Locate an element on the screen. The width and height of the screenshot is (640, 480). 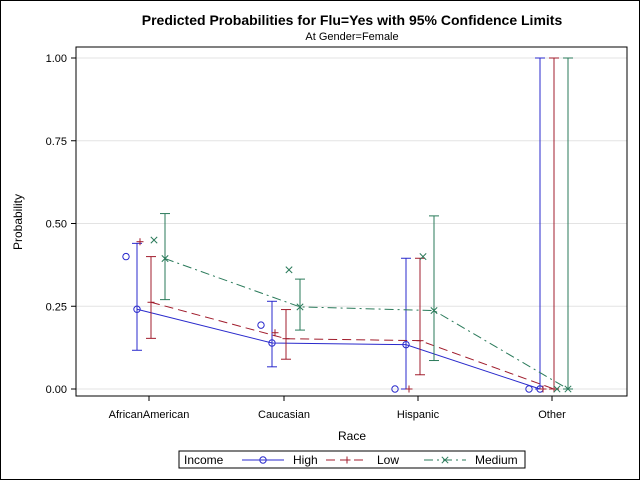
legend: Income High Low Medium is located at coordinates (352, 459).